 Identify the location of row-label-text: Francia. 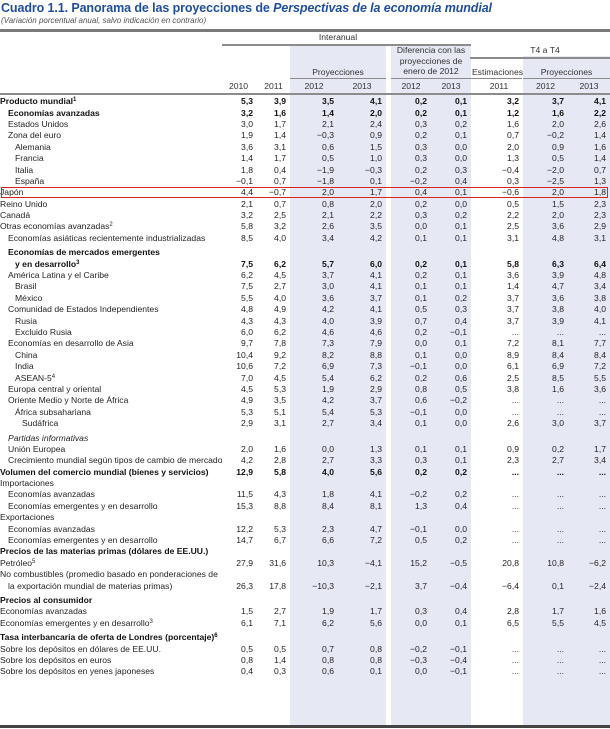
(29, 158).